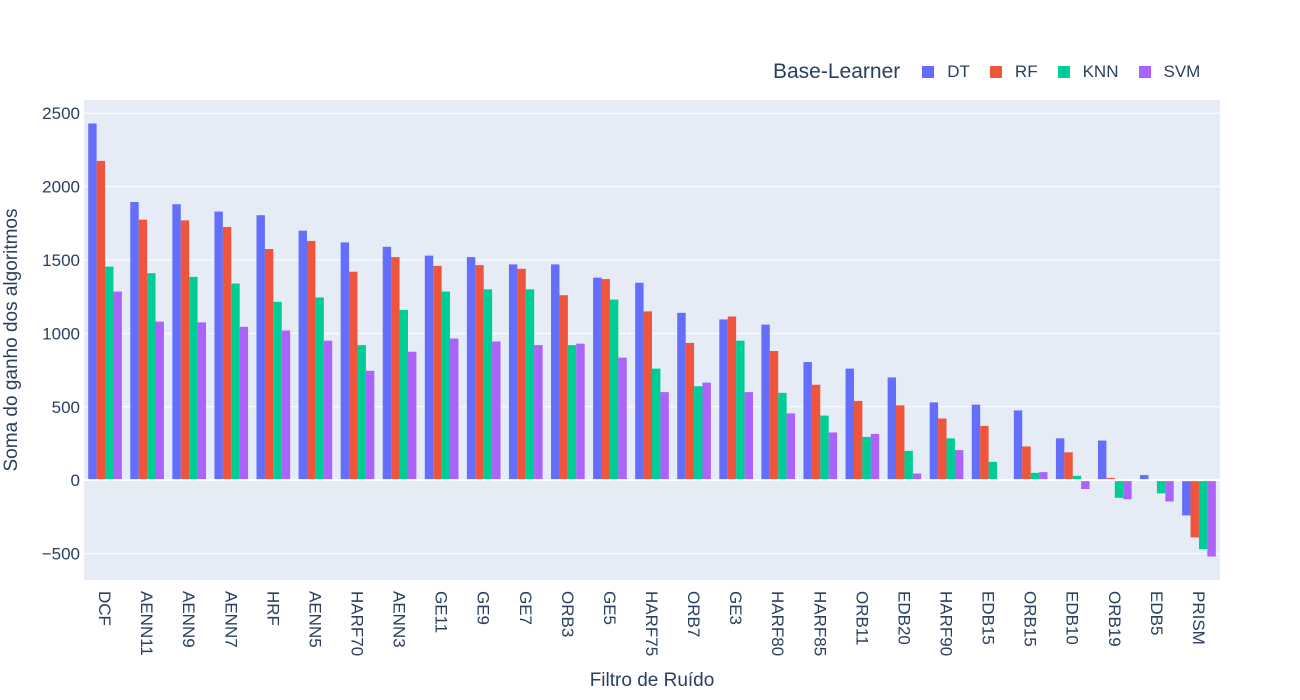  I want to click on bar-aenn7-dt, so click(218, 346).